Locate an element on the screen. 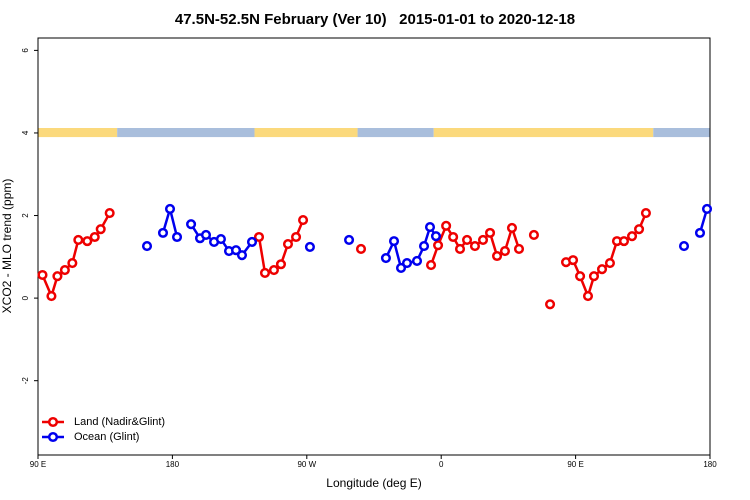 The height and width of the screenshot is (500, 750). x-tick-label: 0 is located at coordinates (441, 464).